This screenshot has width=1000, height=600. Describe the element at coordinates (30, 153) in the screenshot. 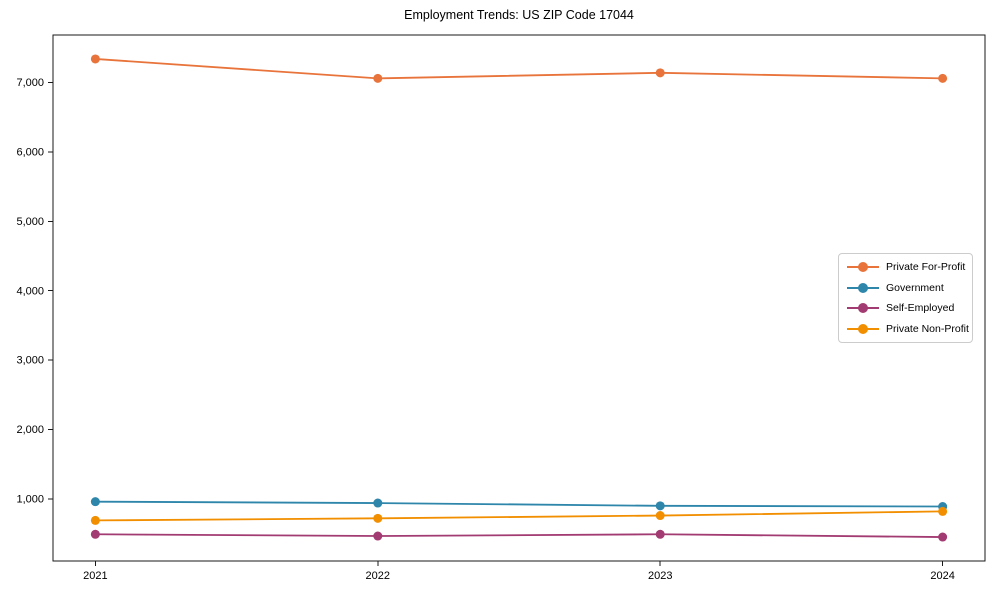

I see `y-tick-label: 6,000` at that location.